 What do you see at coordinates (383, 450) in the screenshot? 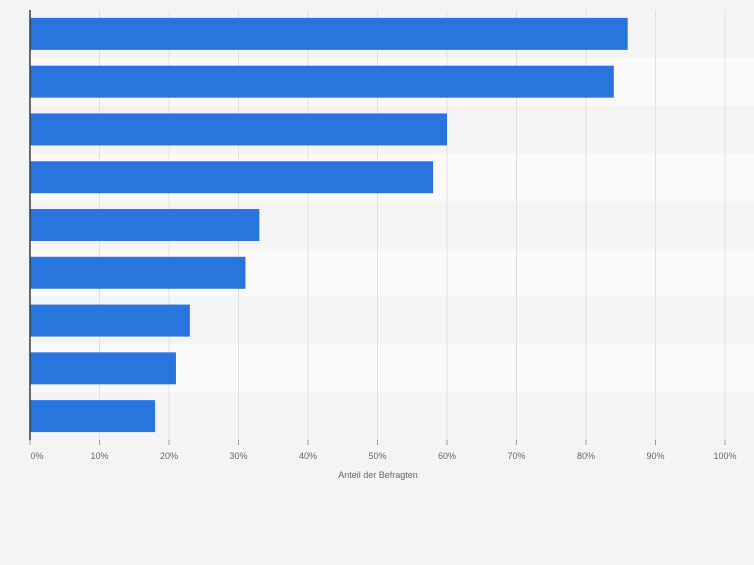
I see `x-tick-labels: 0% 10% 20% 30% 40% 50% 60% 70% 80% 90% 100%` at bounding box center [383, 450].